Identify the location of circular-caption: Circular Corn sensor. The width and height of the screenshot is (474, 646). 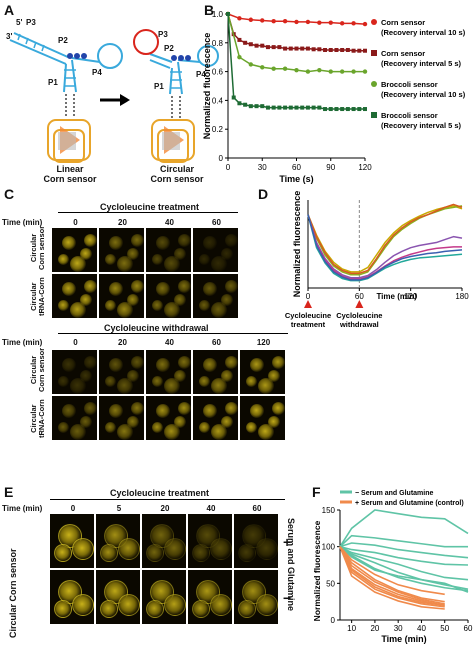
(177, 174).